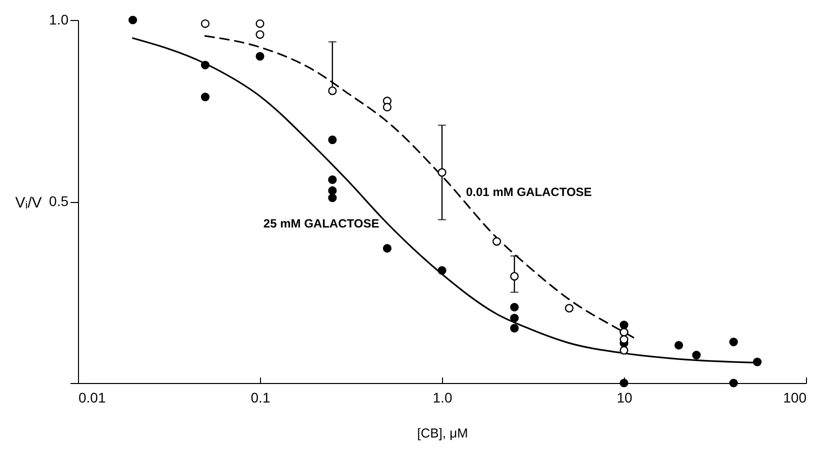  Describe the element at coordinates (529, 192) in the screenshot. I see `series-label: 0.01 mM GALACTOSE` at that location.